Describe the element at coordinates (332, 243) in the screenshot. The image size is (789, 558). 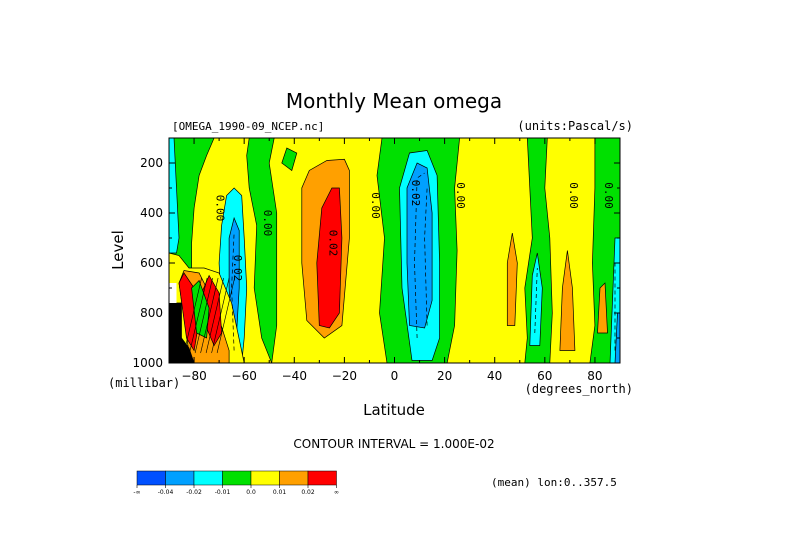
I see `contour-label-3: 0.02` at that location.